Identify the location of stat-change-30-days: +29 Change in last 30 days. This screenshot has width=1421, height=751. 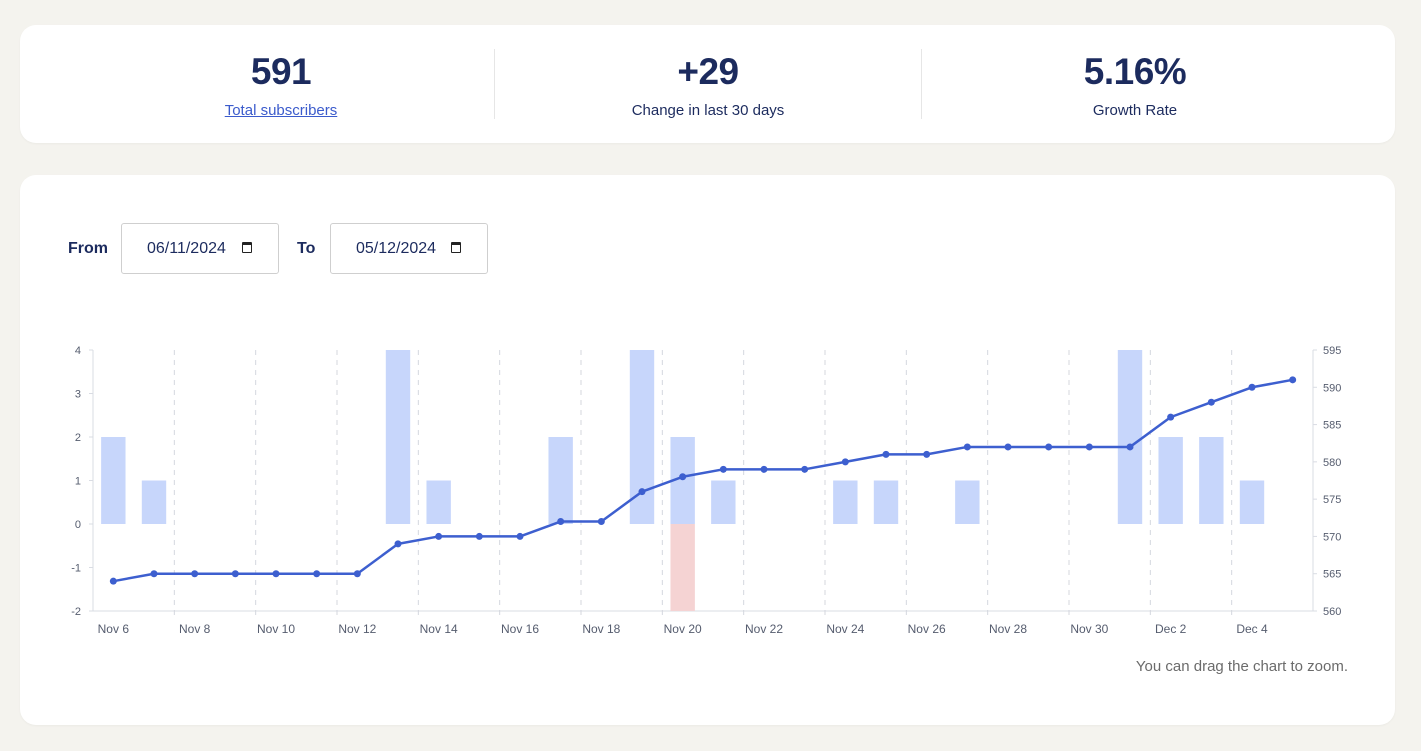
(708, 84).